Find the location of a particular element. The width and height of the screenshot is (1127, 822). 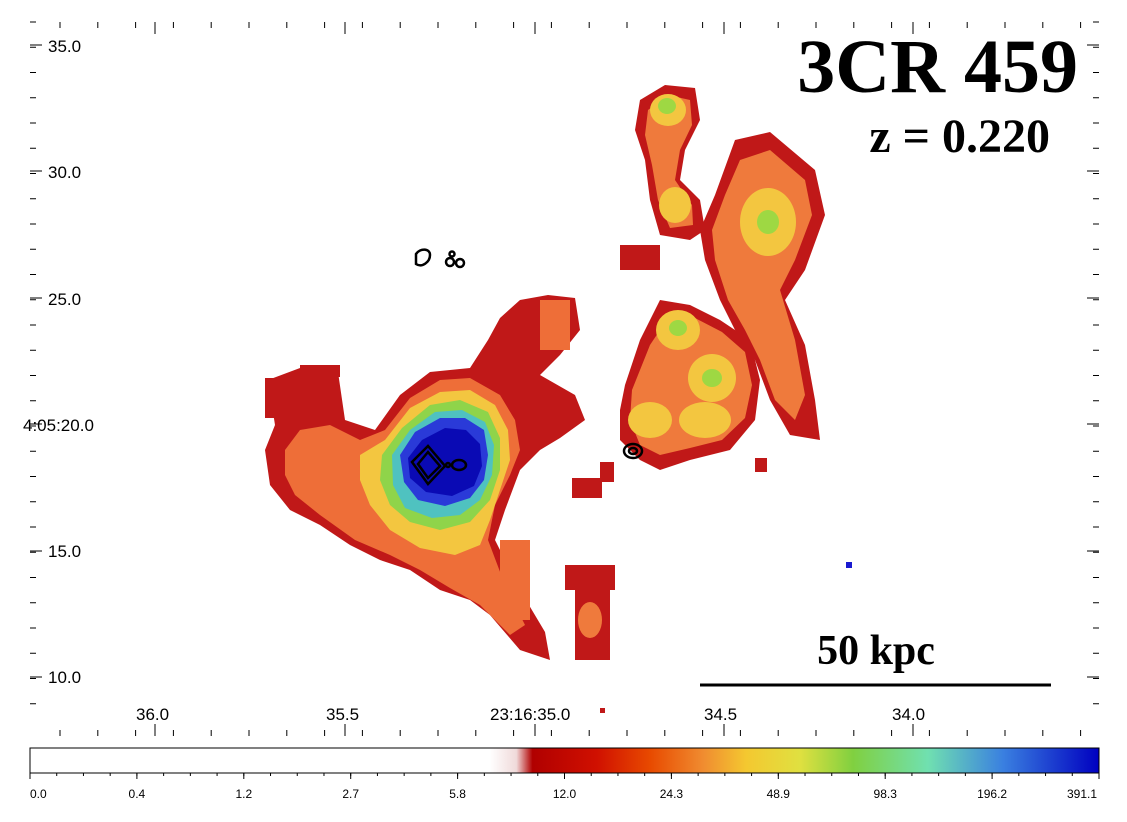

colorbar-gradient is located at coordinates (564, 760).